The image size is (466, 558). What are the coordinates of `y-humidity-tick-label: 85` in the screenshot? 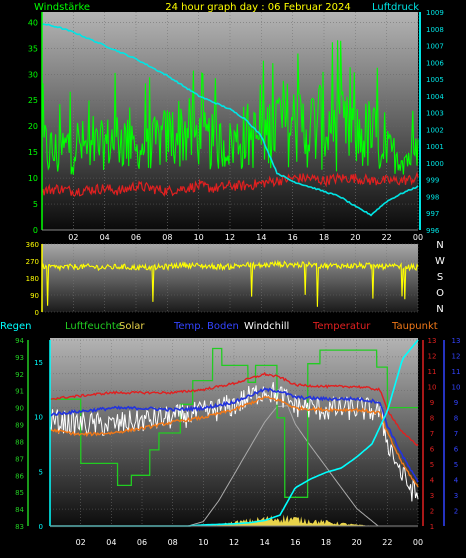 It's located at (19, 493).